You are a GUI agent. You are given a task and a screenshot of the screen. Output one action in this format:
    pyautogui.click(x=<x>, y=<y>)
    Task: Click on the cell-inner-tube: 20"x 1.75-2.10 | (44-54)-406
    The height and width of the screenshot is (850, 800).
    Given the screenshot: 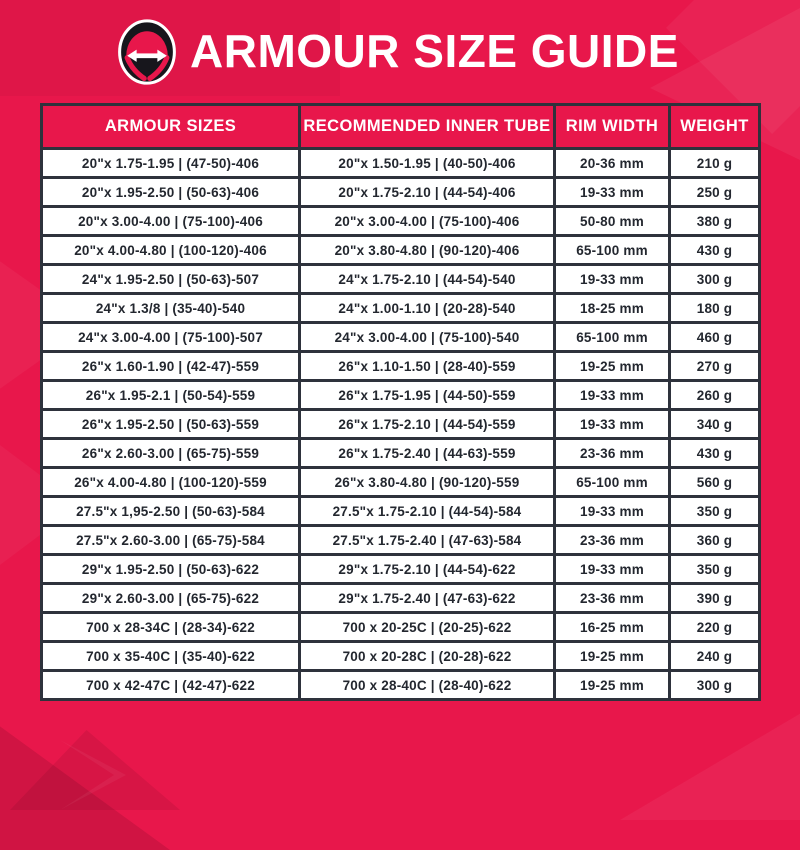 What is the action you would take?
    pyautogui.click(x=427, y=192)
    